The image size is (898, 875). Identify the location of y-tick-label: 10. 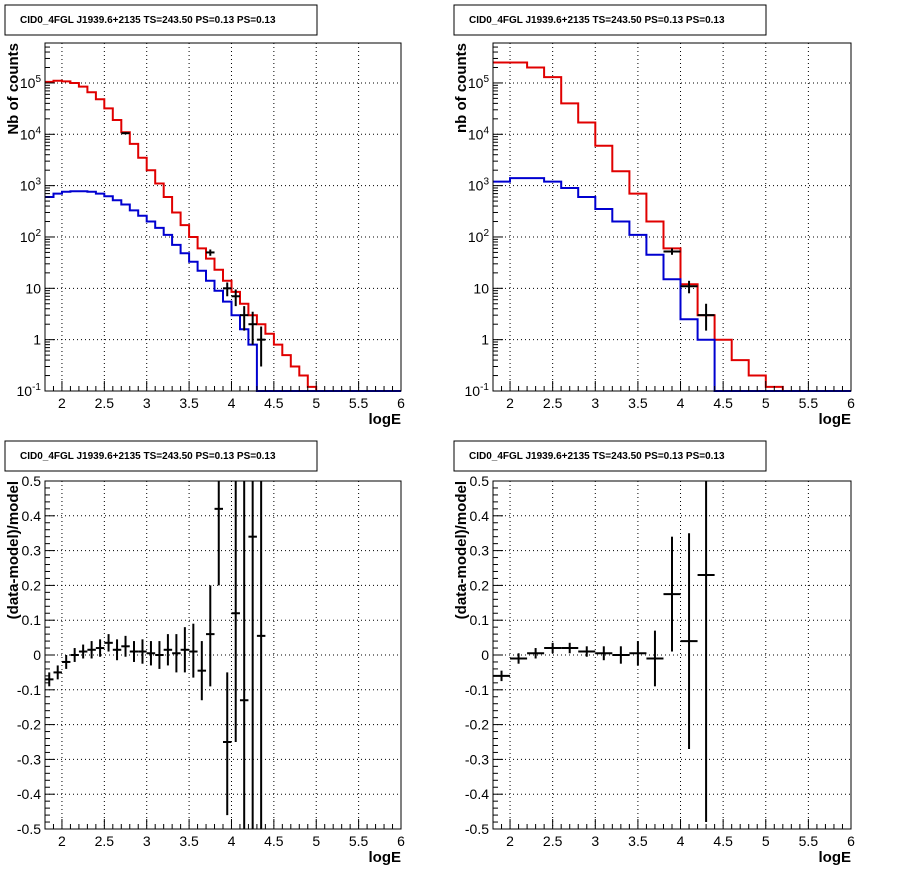
(481, 288).